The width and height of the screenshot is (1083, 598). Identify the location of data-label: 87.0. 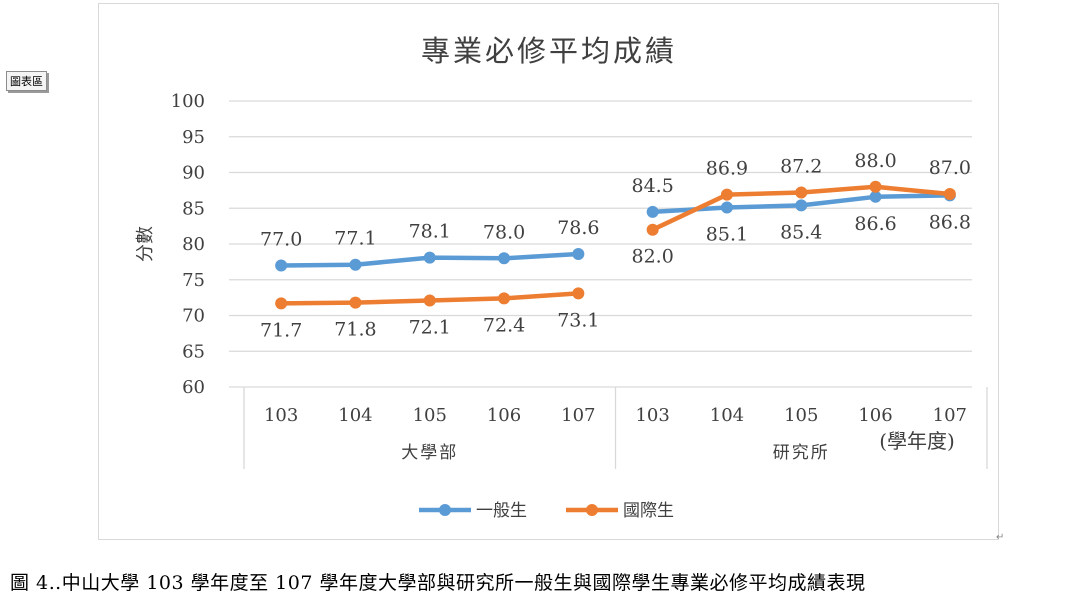
(950, 168).